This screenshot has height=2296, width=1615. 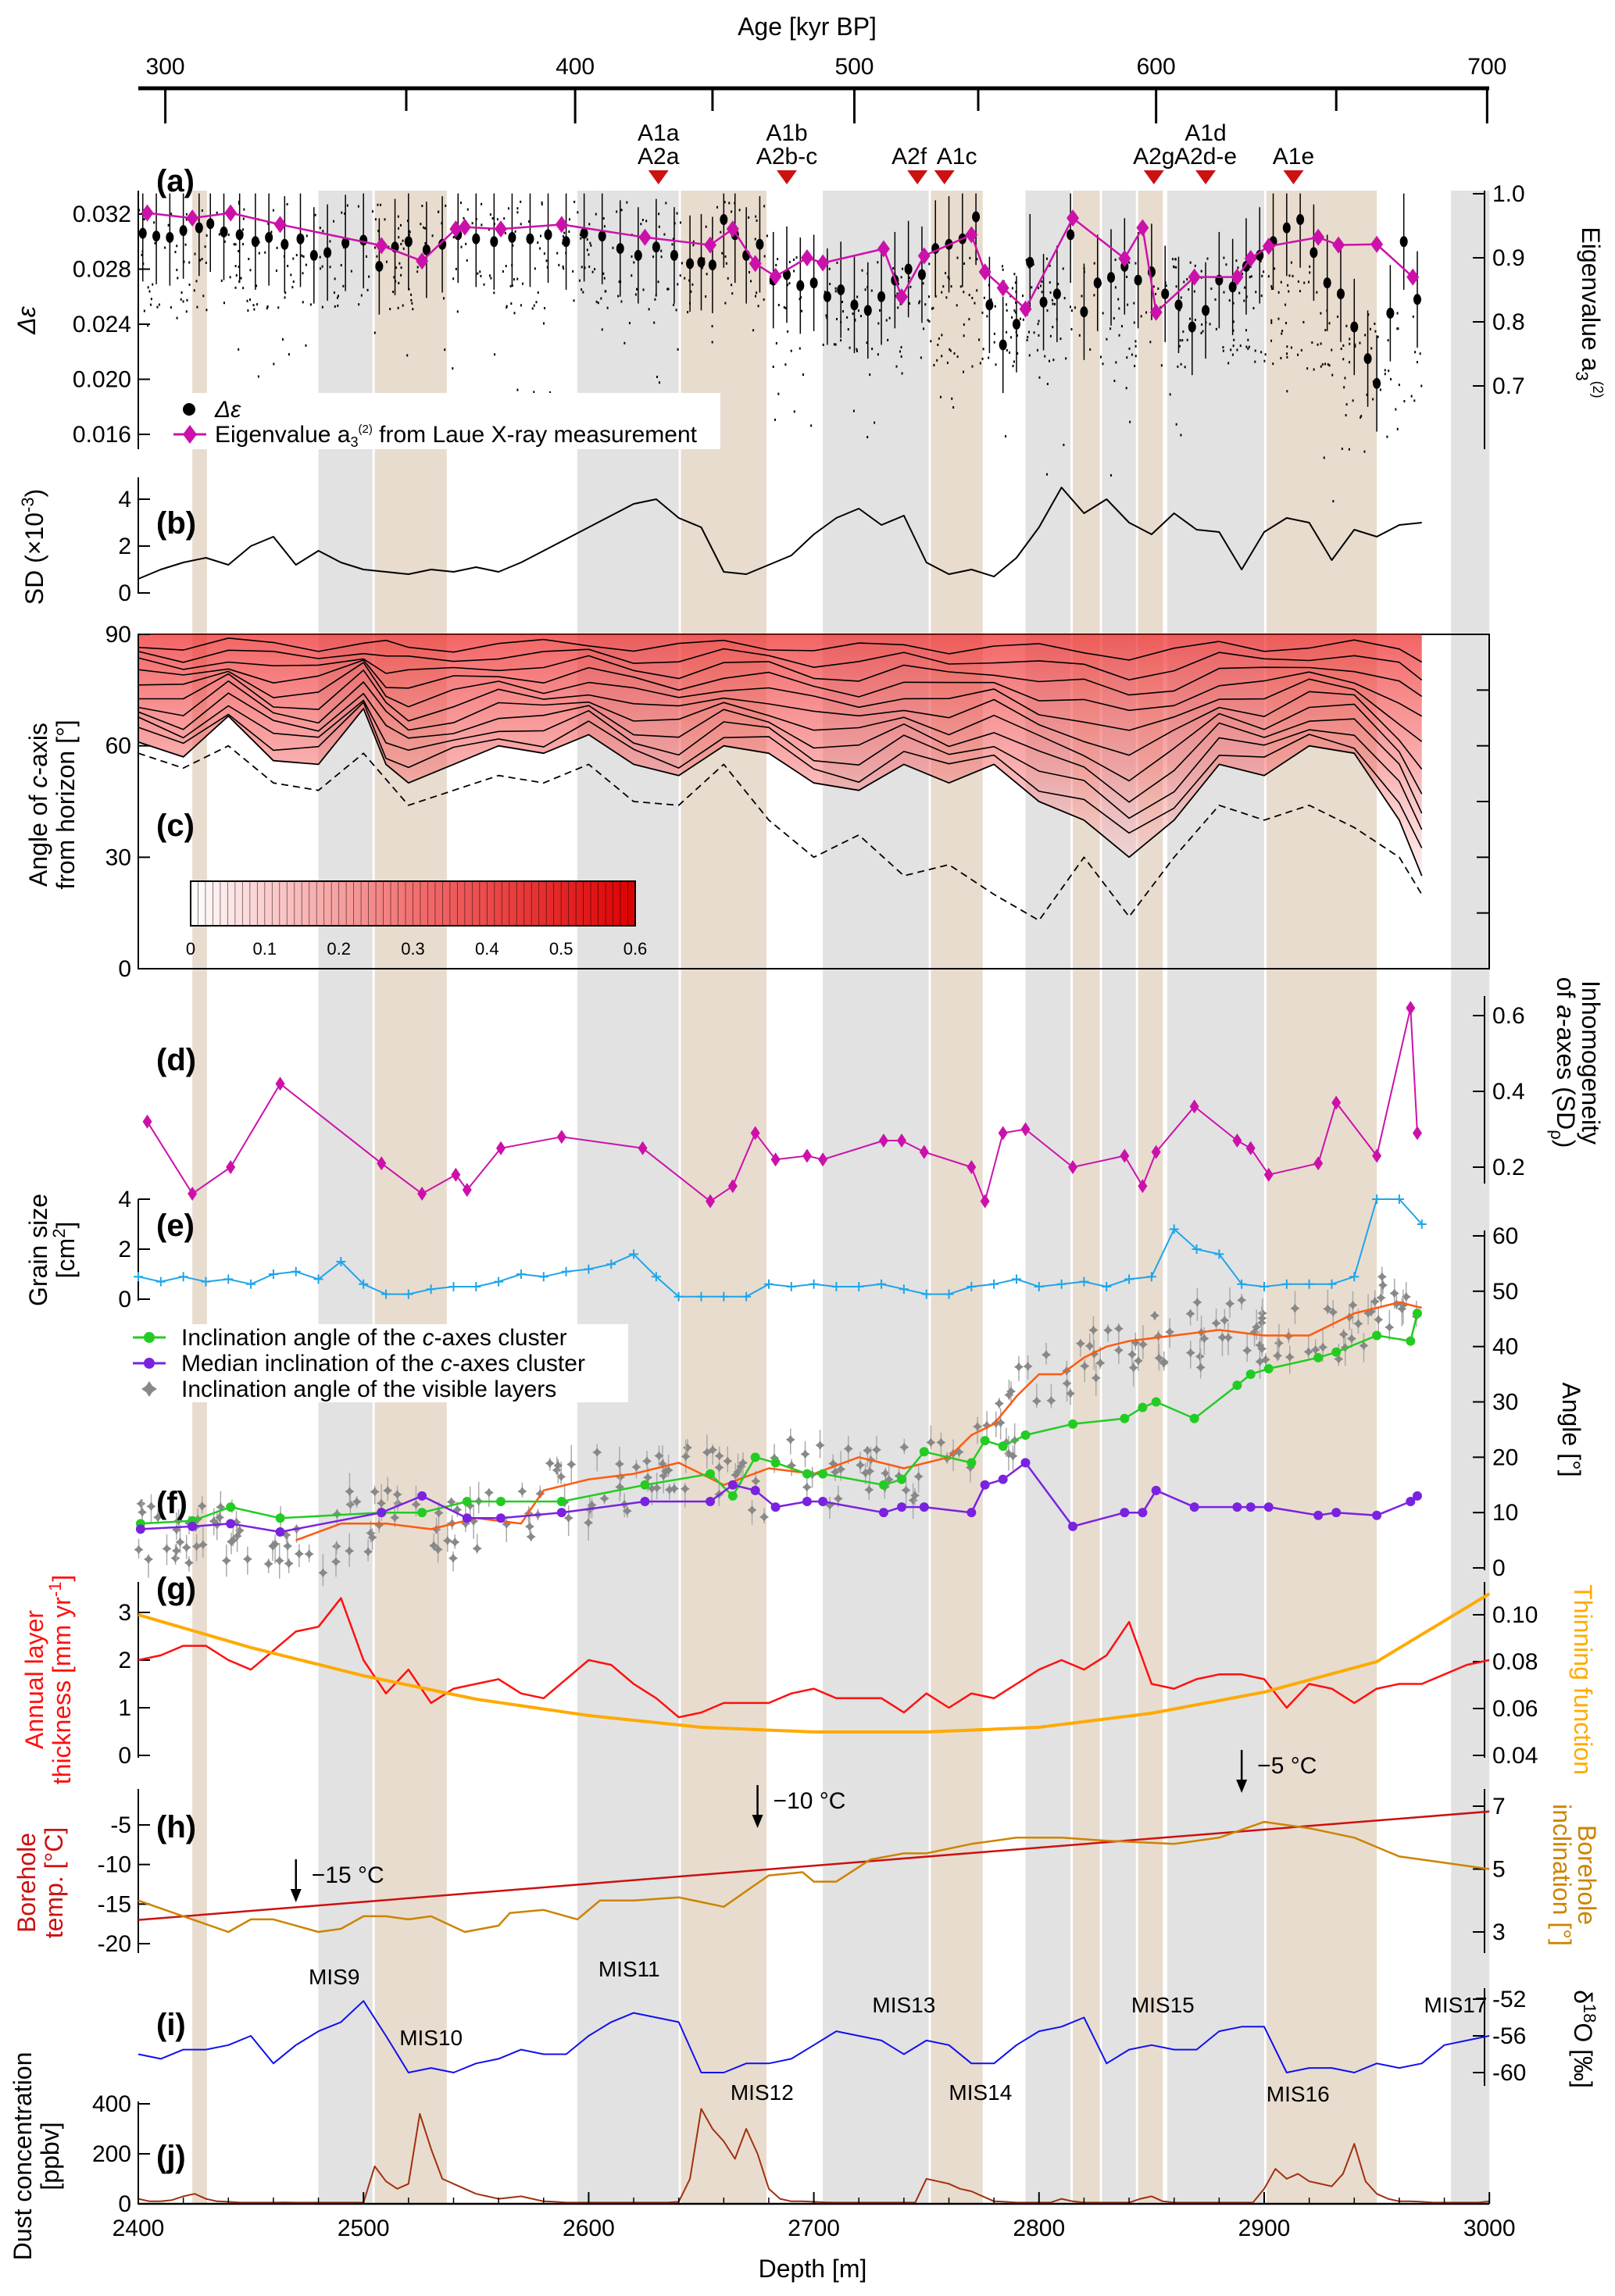 I want to click on j-left-tick-label: 0, so click(x=124, y=2204).